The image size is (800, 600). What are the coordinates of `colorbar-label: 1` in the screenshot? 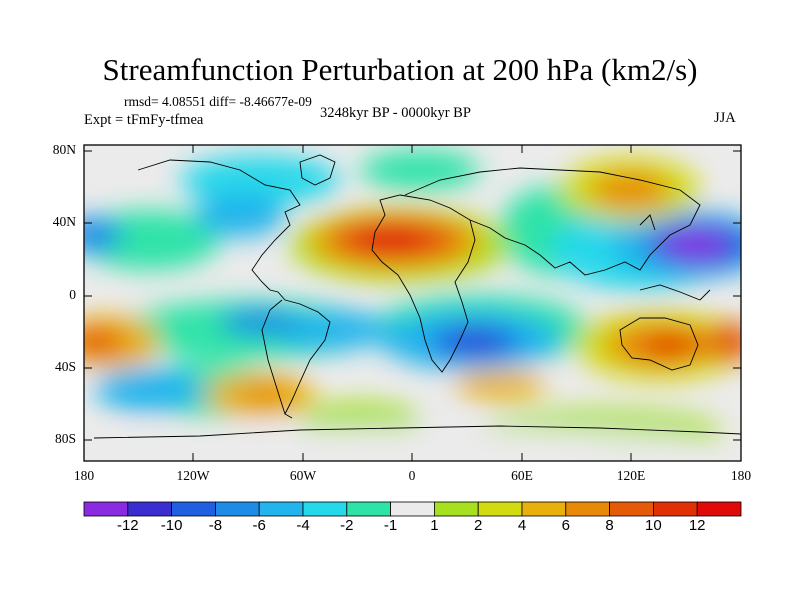 It's located at (434, 525).